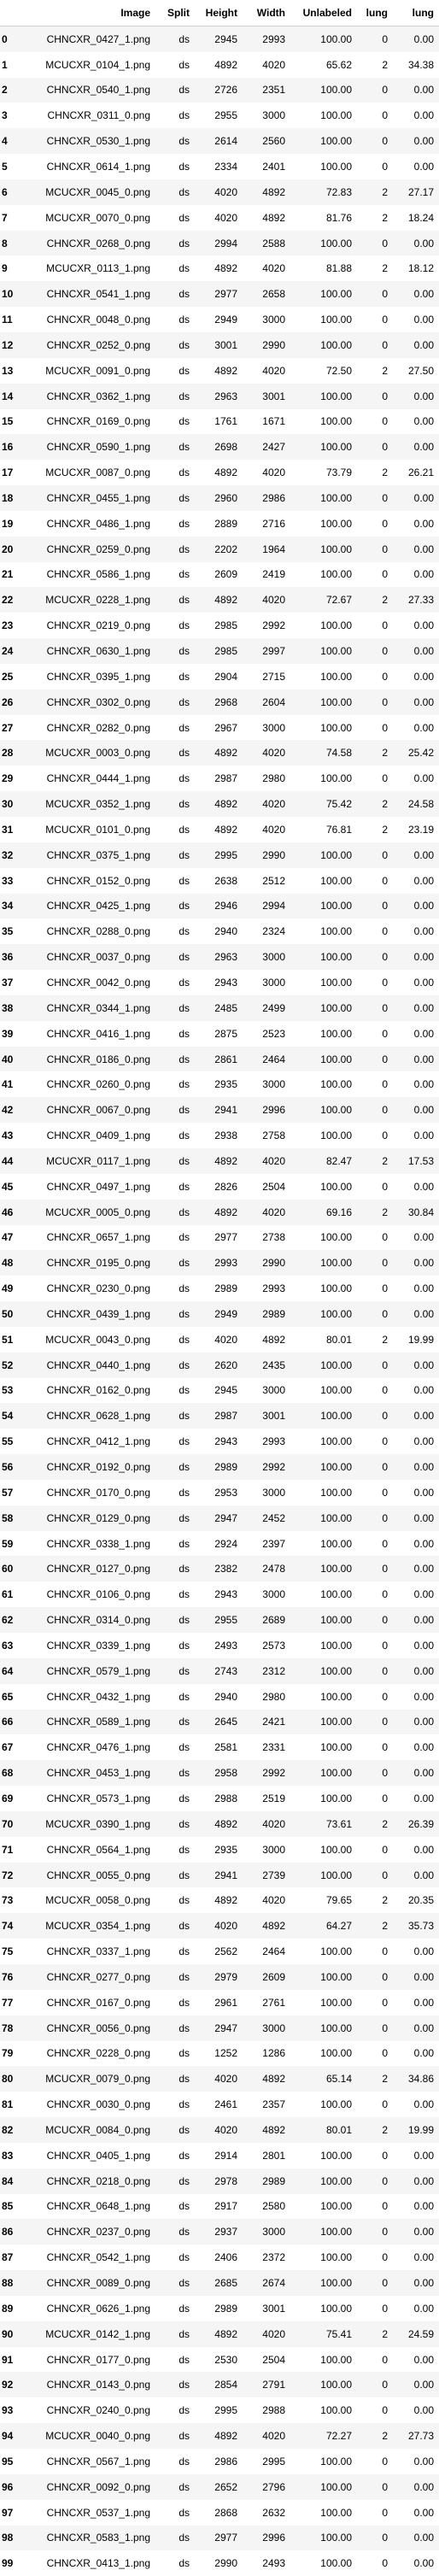 This screenshot has width=439, height=2576. I want to click on width-cell: 2990, so click(273, 344).